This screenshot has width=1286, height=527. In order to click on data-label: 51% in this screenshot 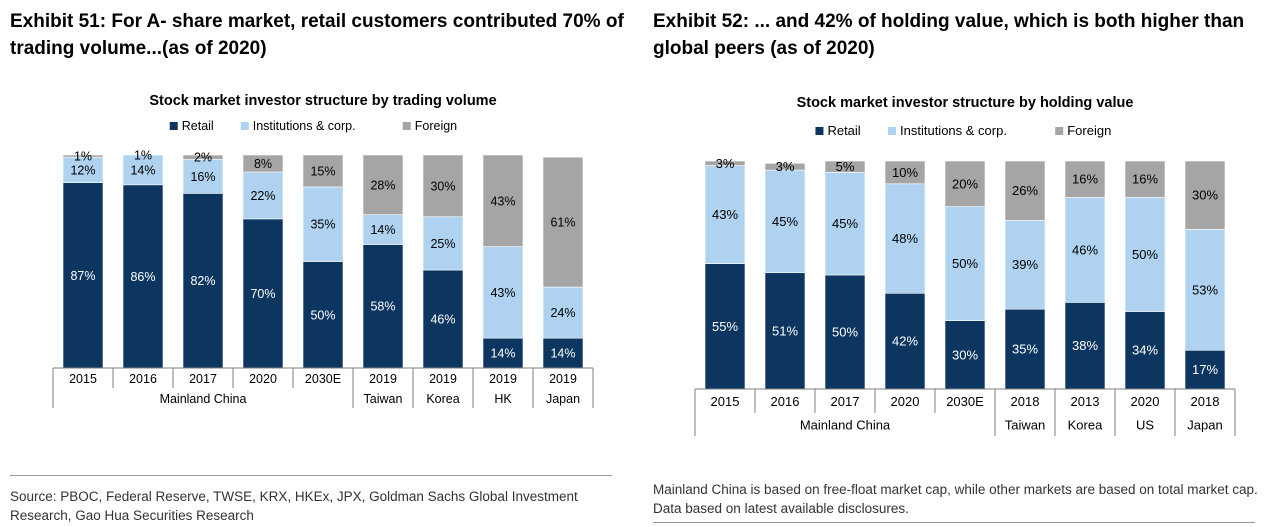, I will do `click(785, 330)`.